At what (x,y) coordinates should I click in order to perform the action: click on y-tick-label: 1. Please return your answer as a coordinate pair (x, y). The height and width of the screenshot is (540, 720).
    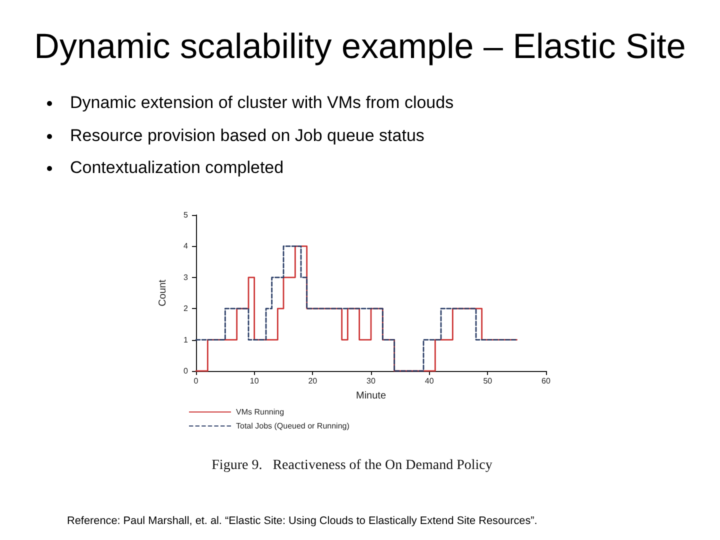
    Looking at the image, I should click on (186, 339).